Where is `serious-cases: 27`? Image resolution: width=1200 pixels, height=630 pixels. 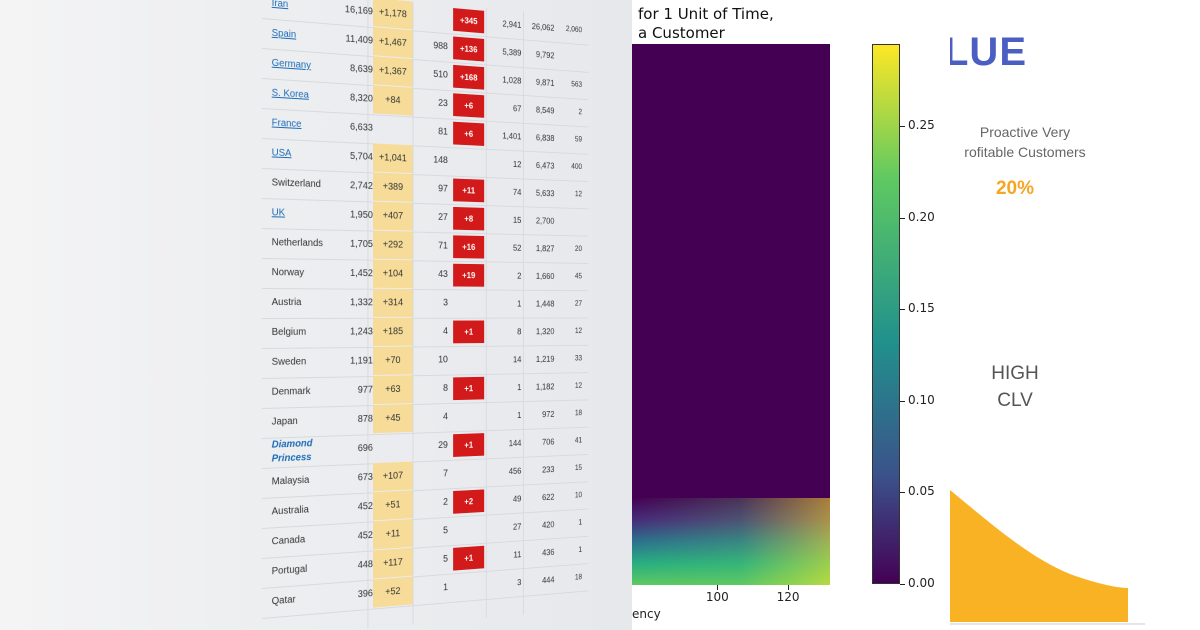 serious-cases: 27 is located at coordinates (570, 304).